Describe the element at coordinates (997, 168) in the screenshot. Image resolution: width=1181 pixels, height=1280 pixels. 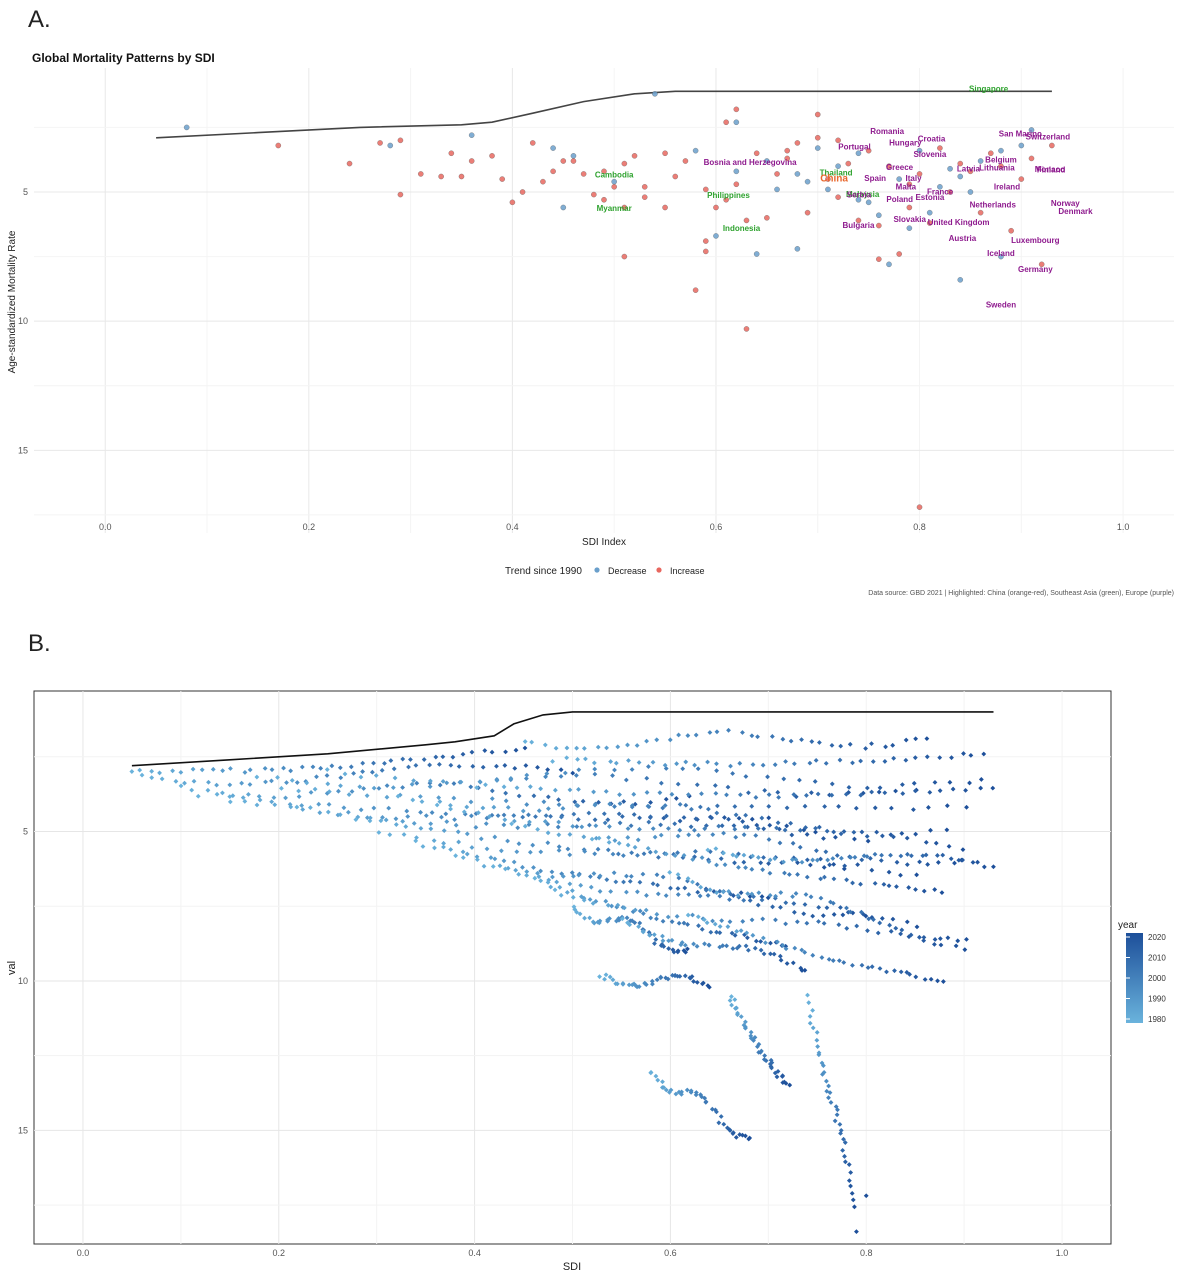
I see `country-label: Lithuania` at that location.